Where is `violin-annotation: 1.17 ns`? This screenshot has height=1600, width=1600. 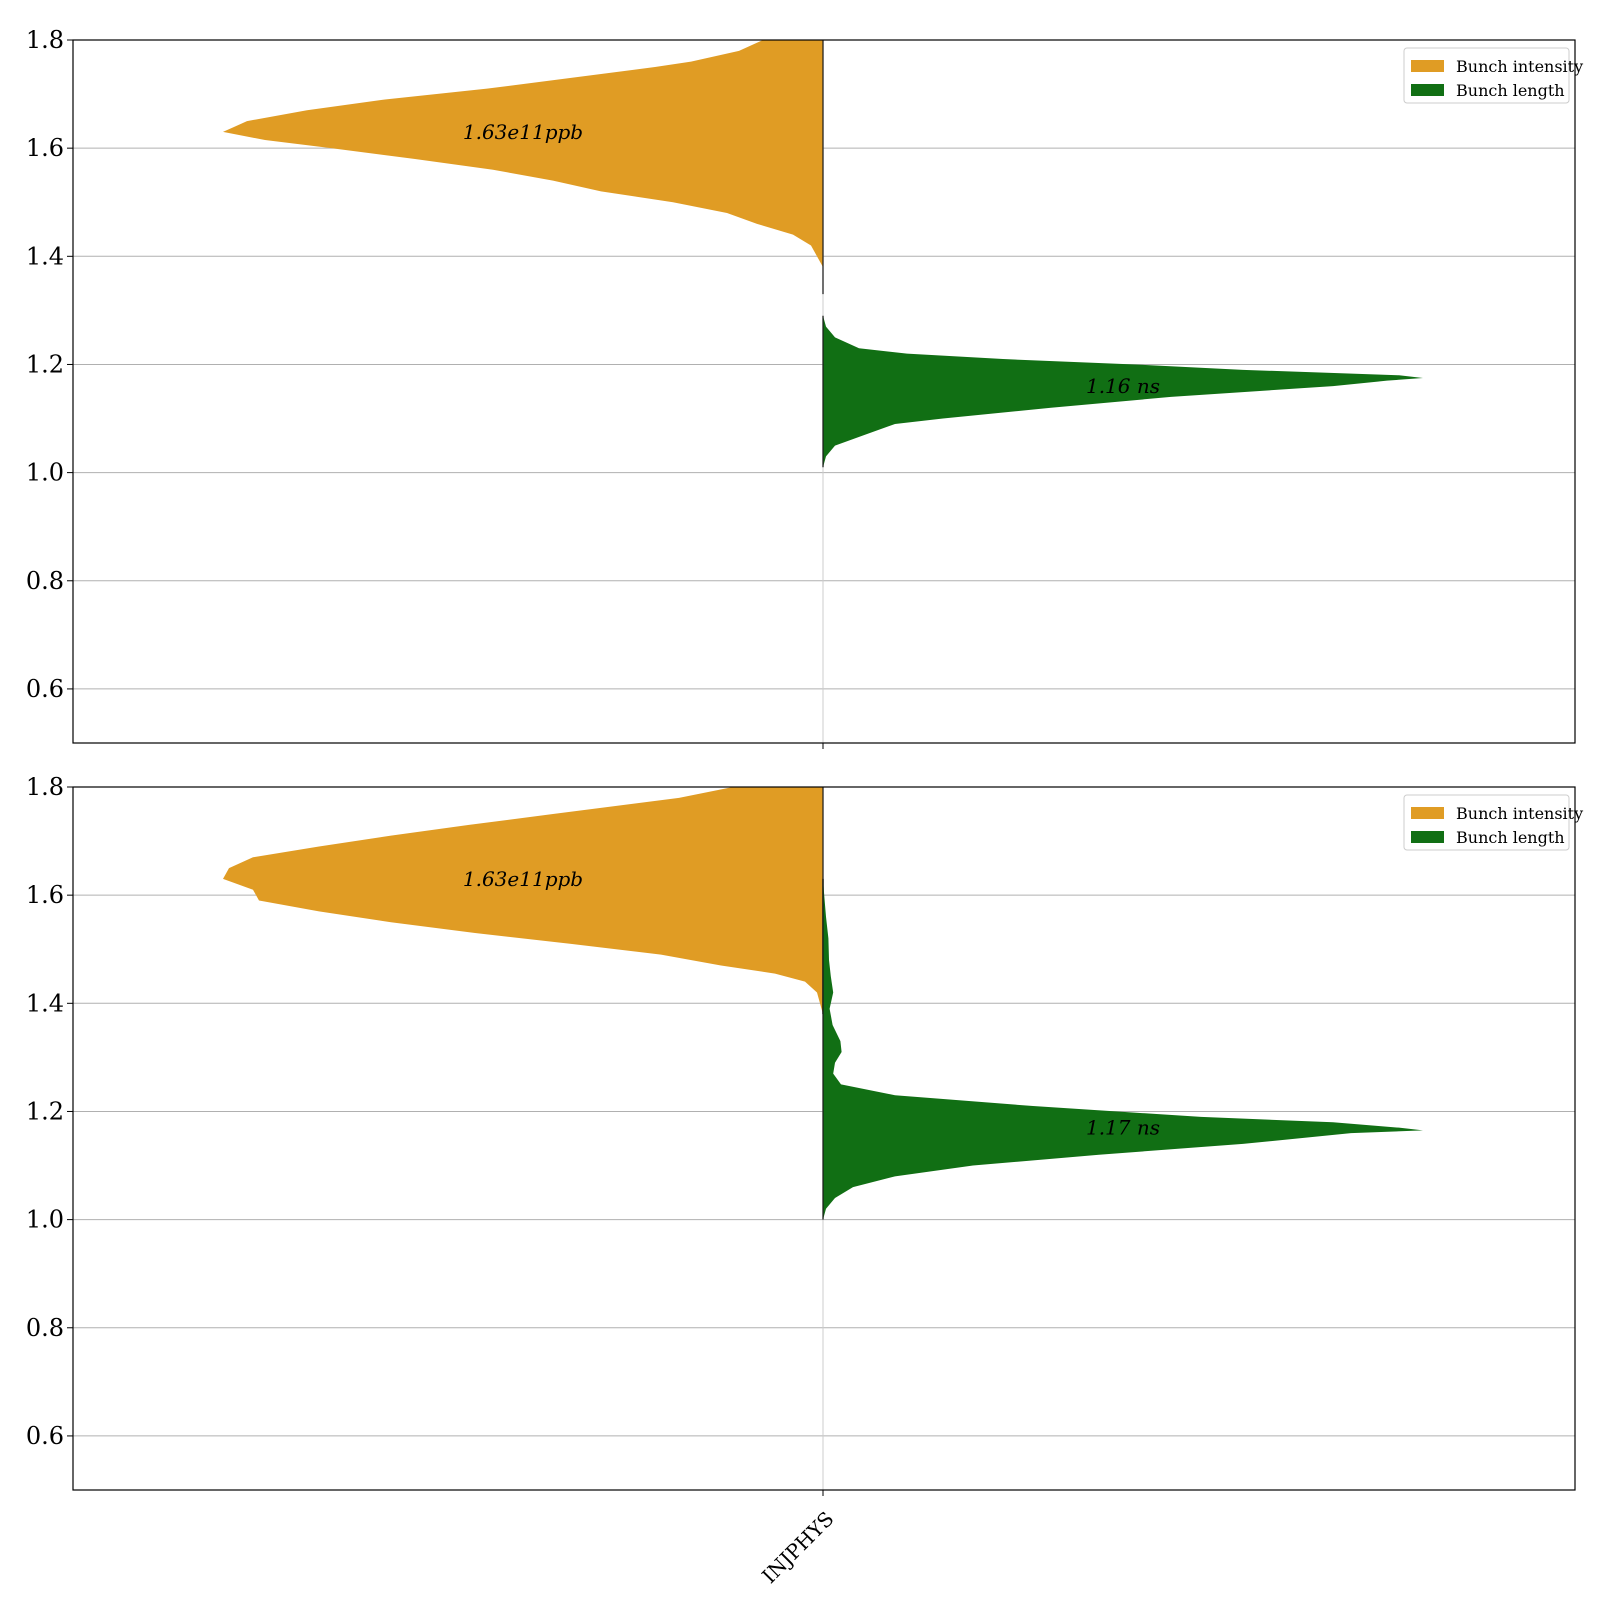 violin-annotation: 1.17 ns is located at coordinates (1123, 1128).